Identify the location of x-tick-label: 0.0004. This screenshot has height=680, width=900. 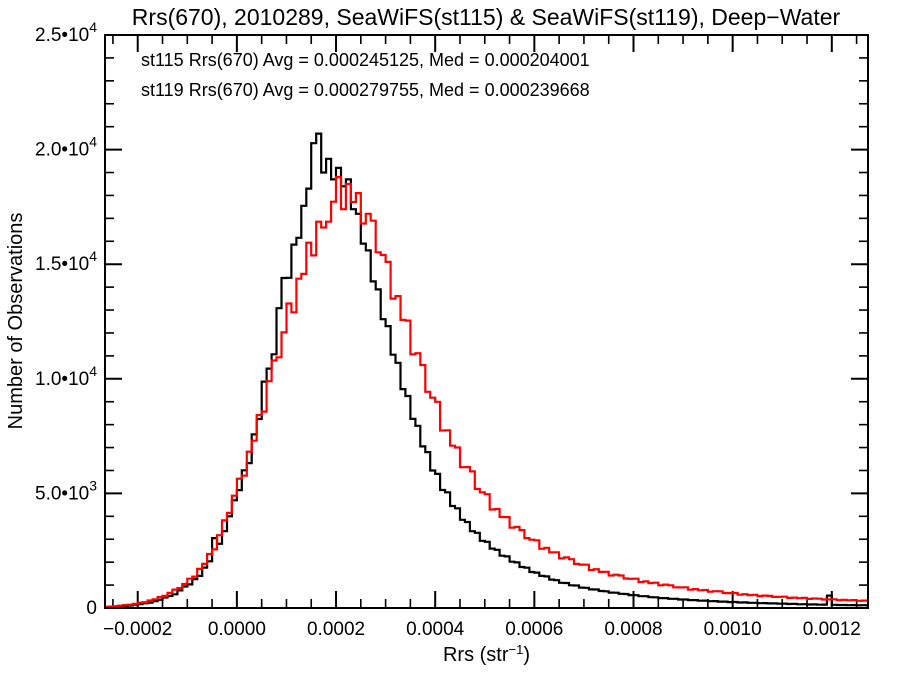
(435, 629).